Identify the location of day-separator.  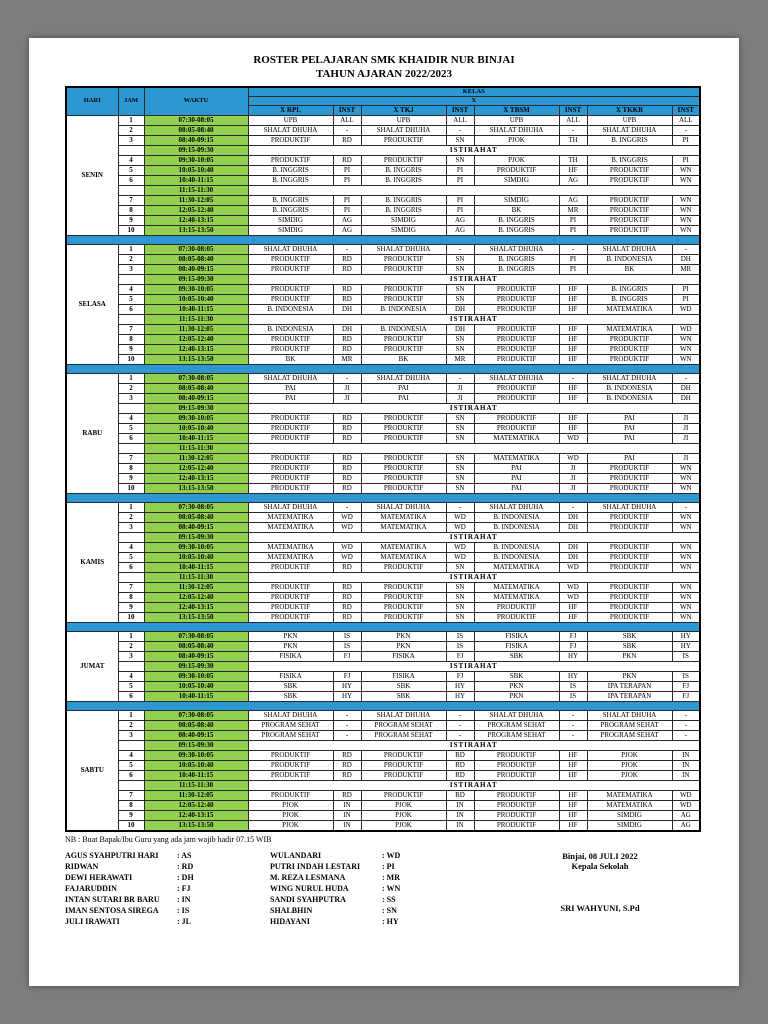
(383, 705).